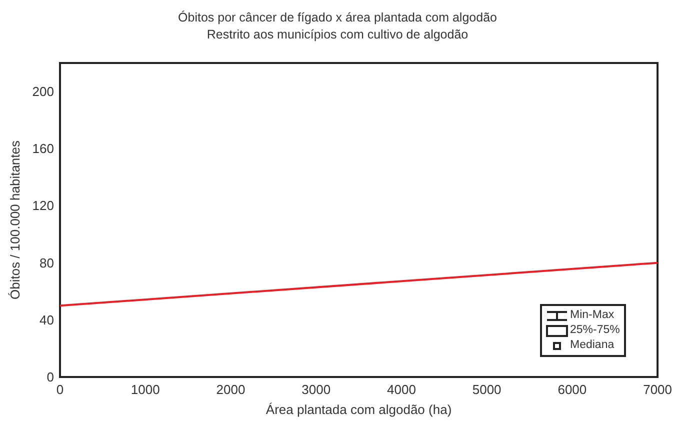 This screenshot has height=421, width=675. What do you see at coordinates (338, 17) in the screenshot?
I see `chart-title: Óbitos por câncer de fígado x área plantada com algodão` at bounding box center [338, 17].